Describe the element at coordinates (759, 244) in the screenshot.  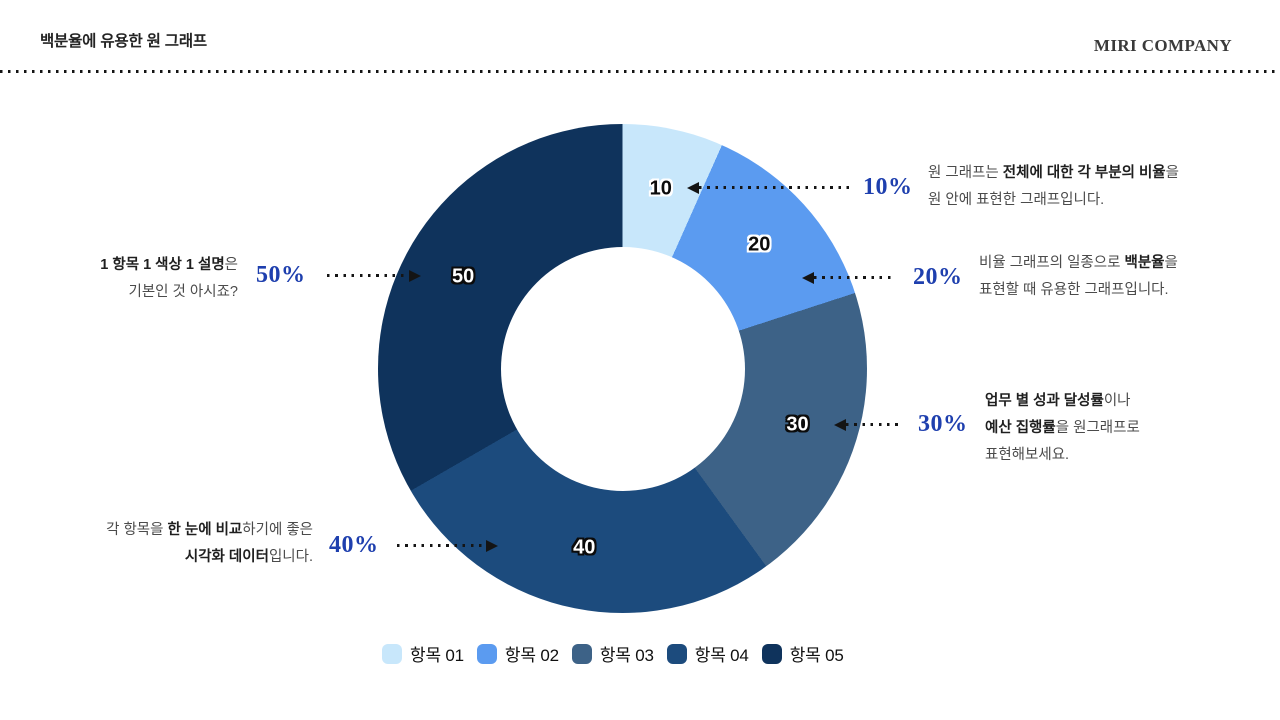
I see `slice-value-label: 20` at that location.